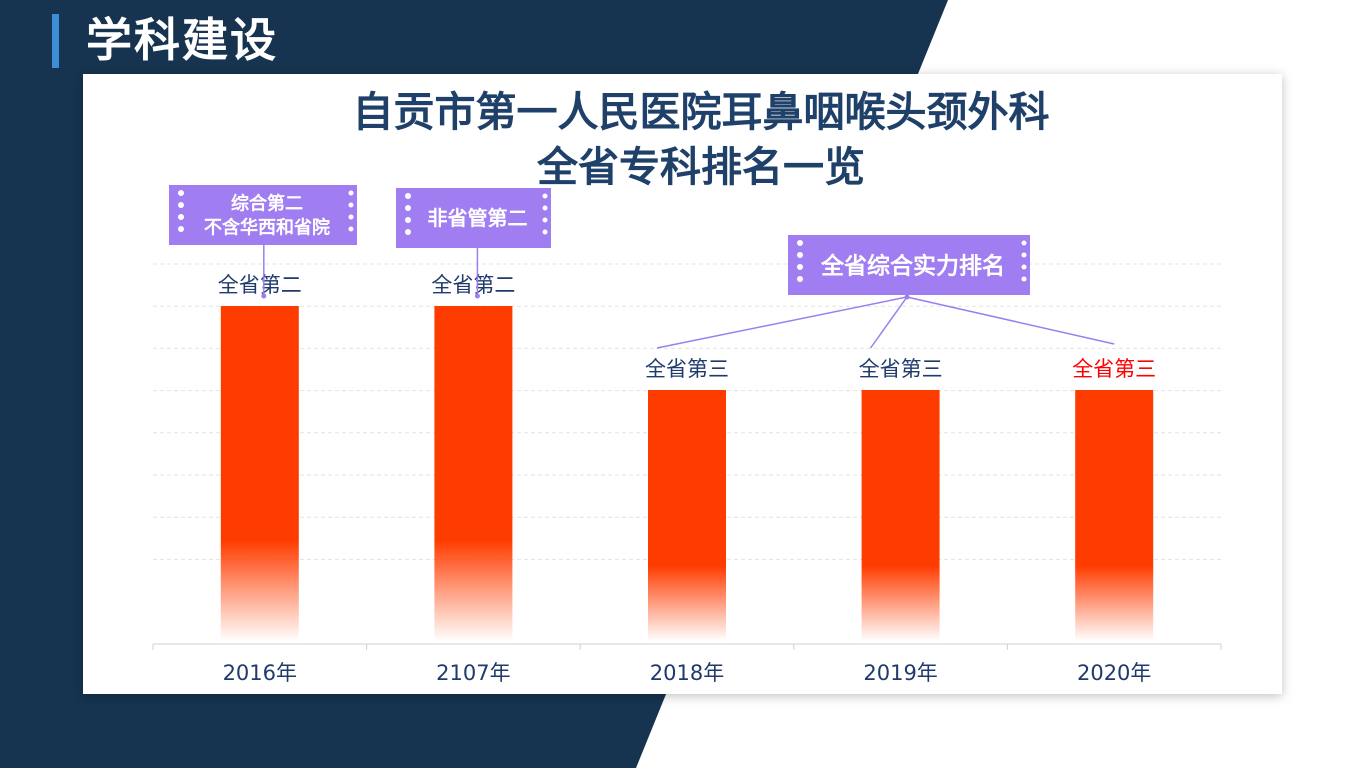 This screenshot has width=1366, height=768. I want to click on callout-annotation-2: 非省管第二, so click(473, 218).